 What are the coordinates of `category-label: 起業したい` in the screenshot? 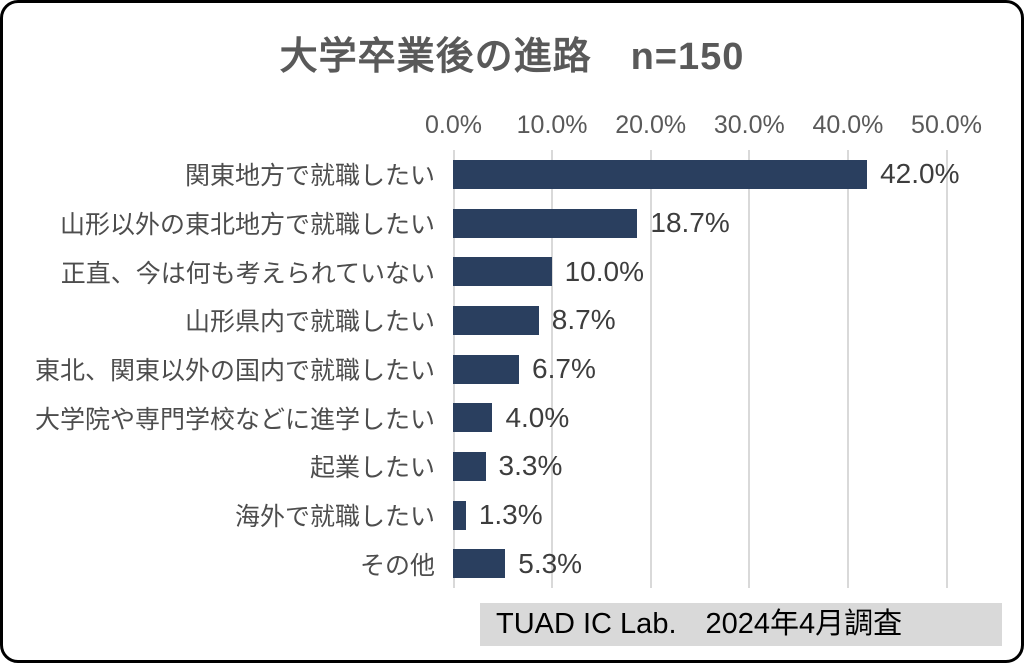 It's located at (372, 468).